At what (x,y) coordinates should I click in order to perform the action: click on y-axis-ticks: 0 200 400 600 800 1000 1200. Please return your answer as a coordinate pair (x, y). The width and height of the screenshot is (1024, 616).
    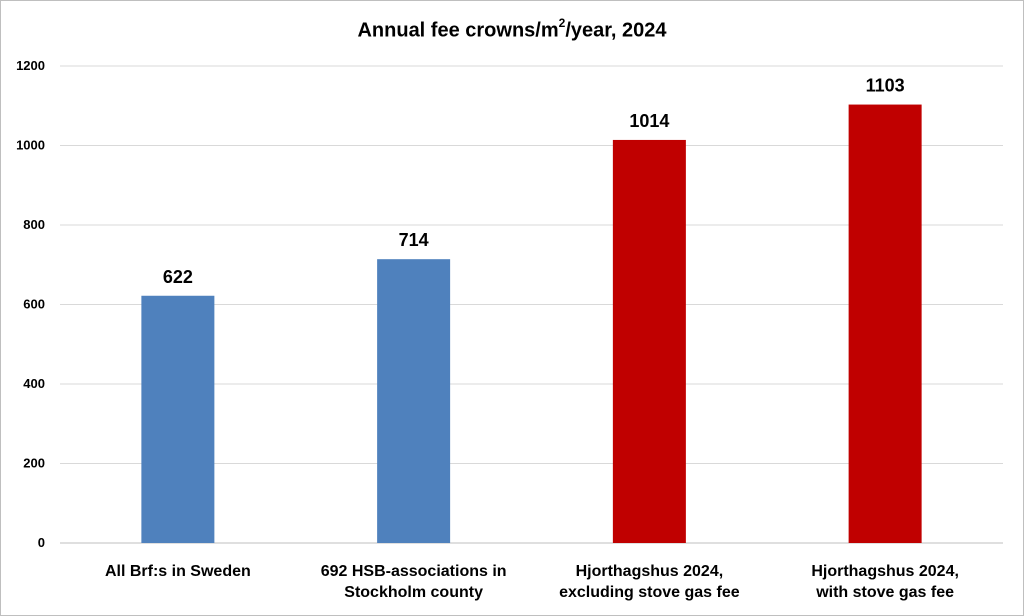
    Looking at the image, I should click on (30, 304).